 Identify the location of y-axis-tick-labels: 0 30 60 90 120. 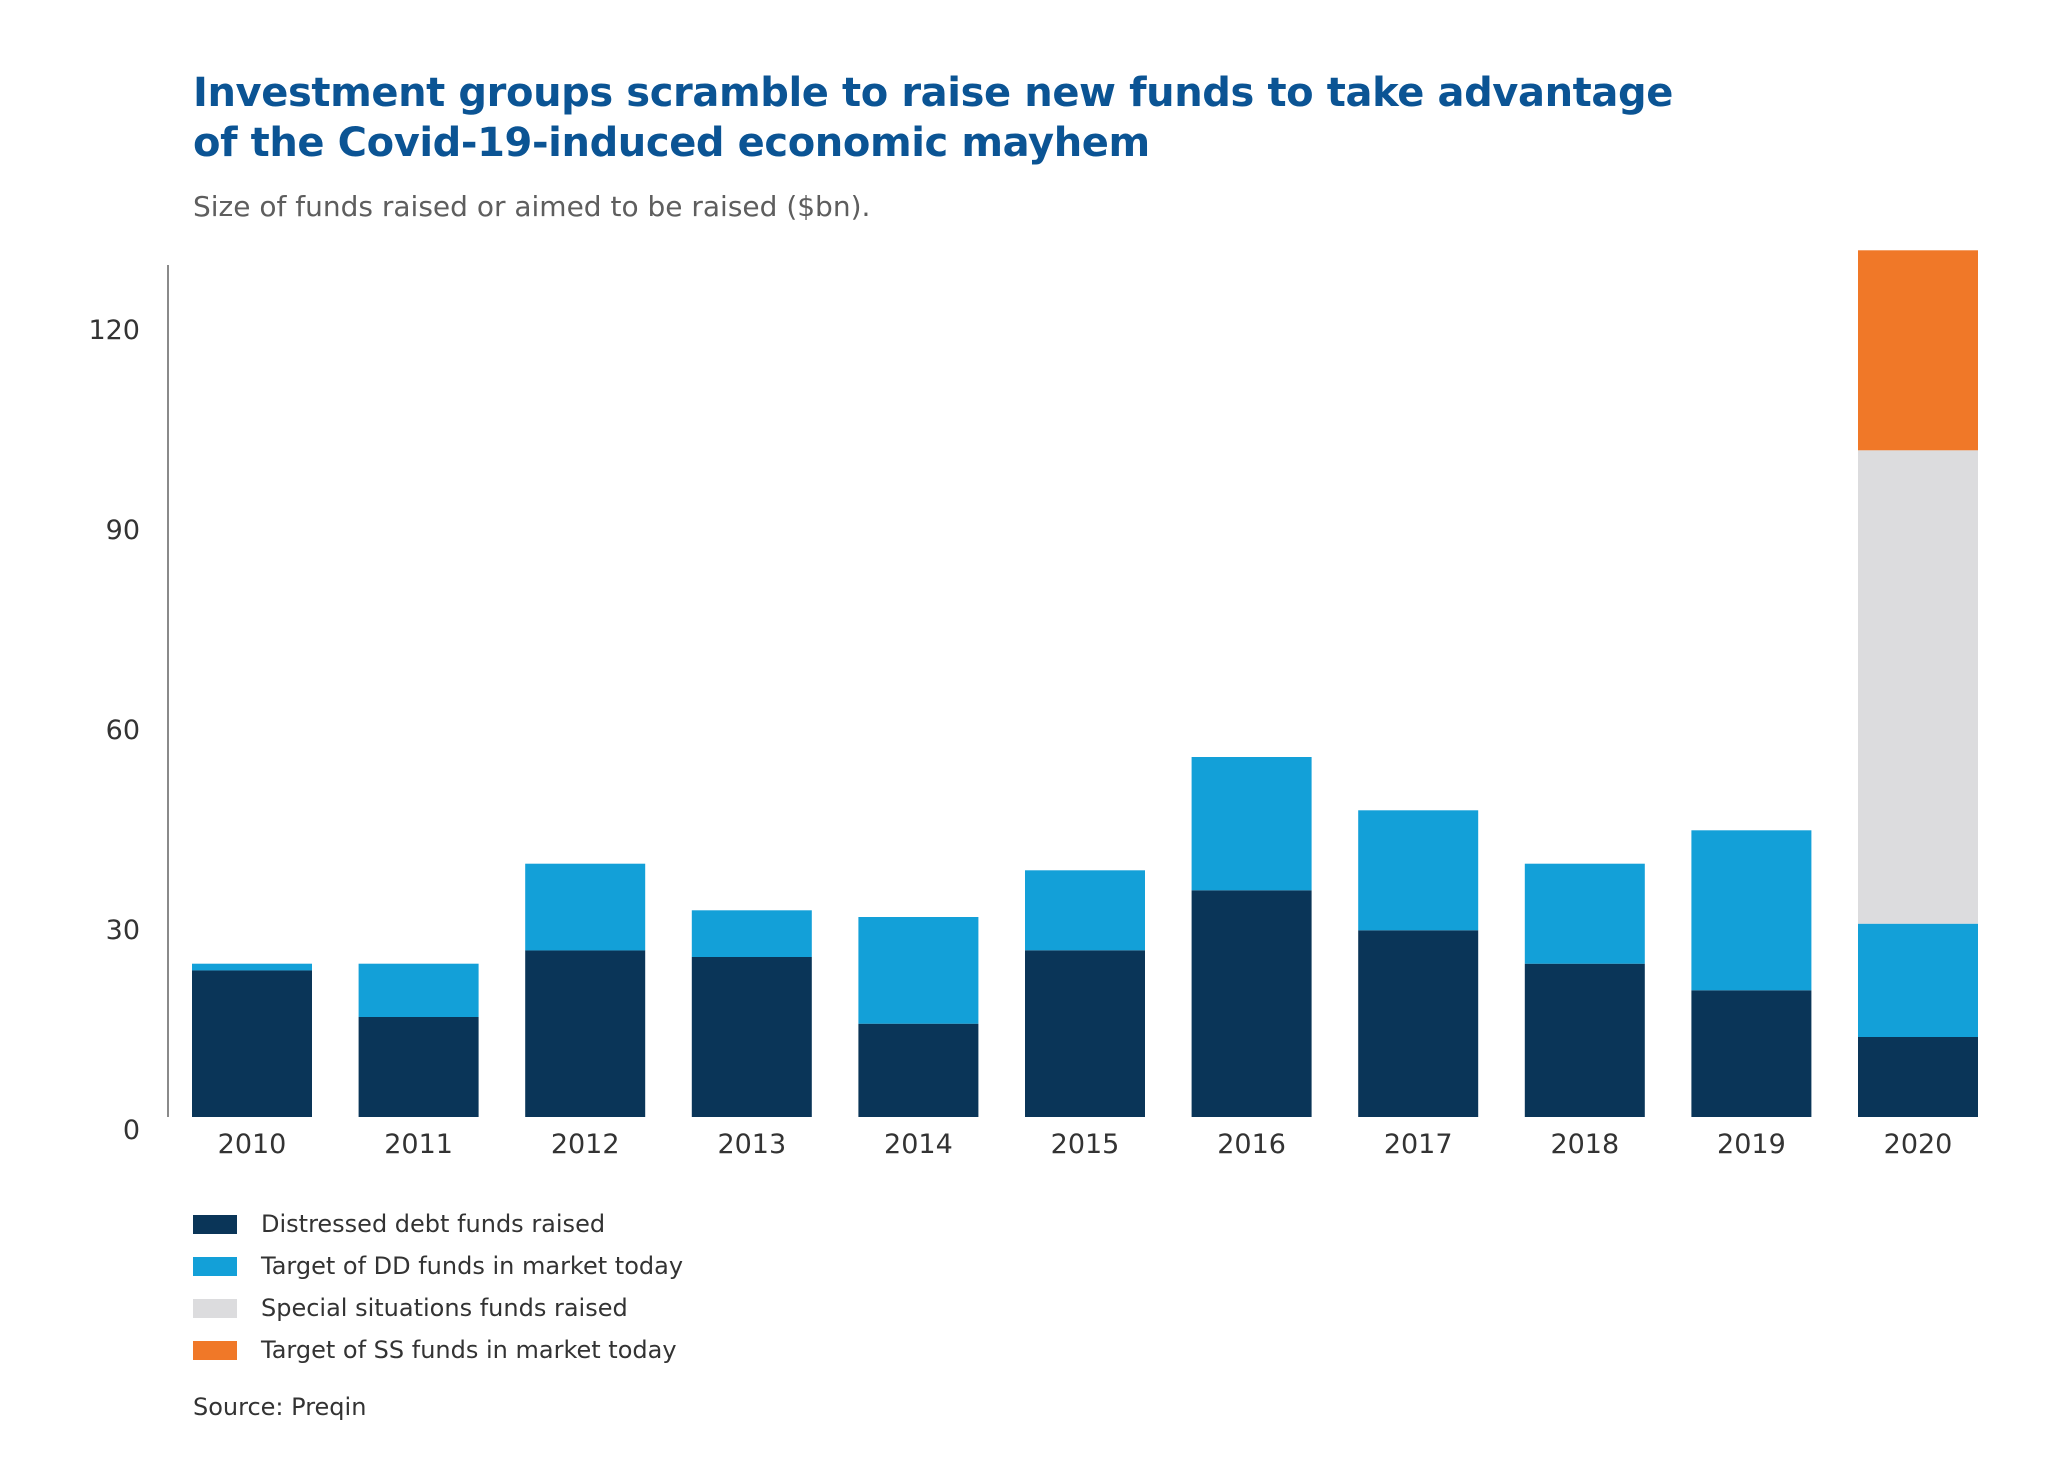
(114, 730).